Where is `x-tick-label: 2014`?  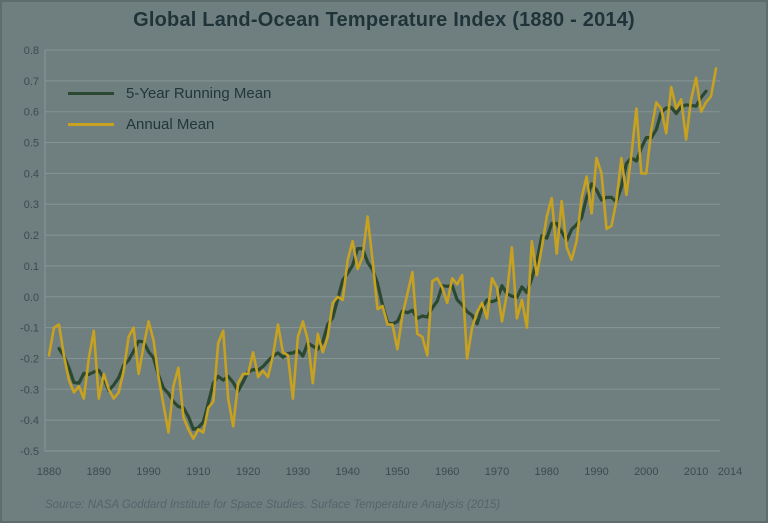
x-tick-label: 2014 is located at coordinates (730, 472).